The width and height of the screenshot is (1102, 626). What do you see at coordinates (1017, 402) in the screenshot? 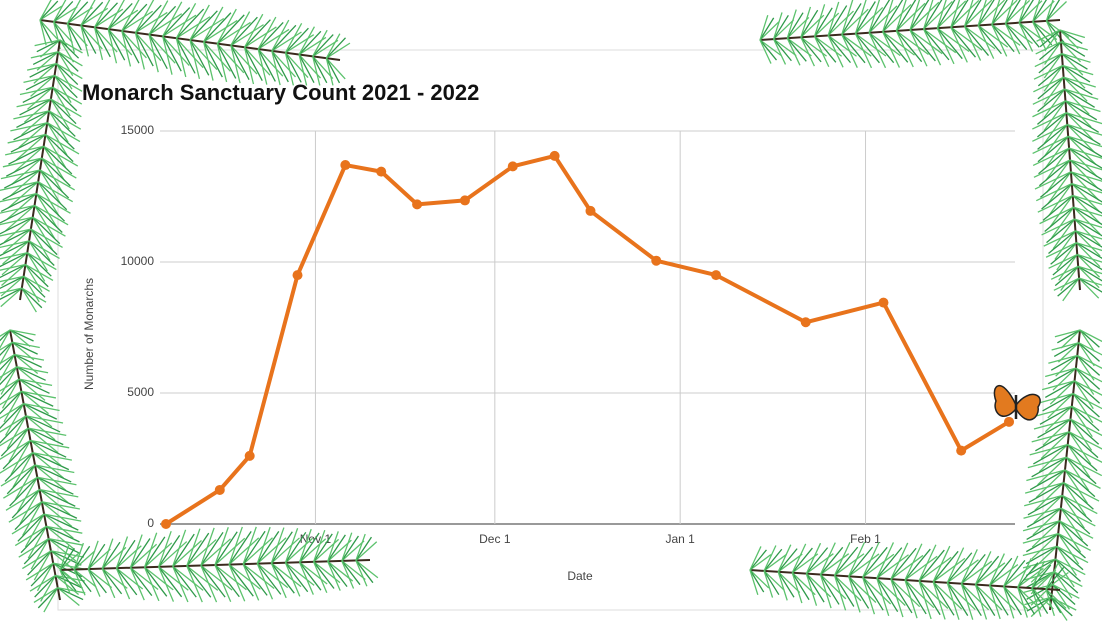
I see `butterfly` at bounding box center [1017, 402].